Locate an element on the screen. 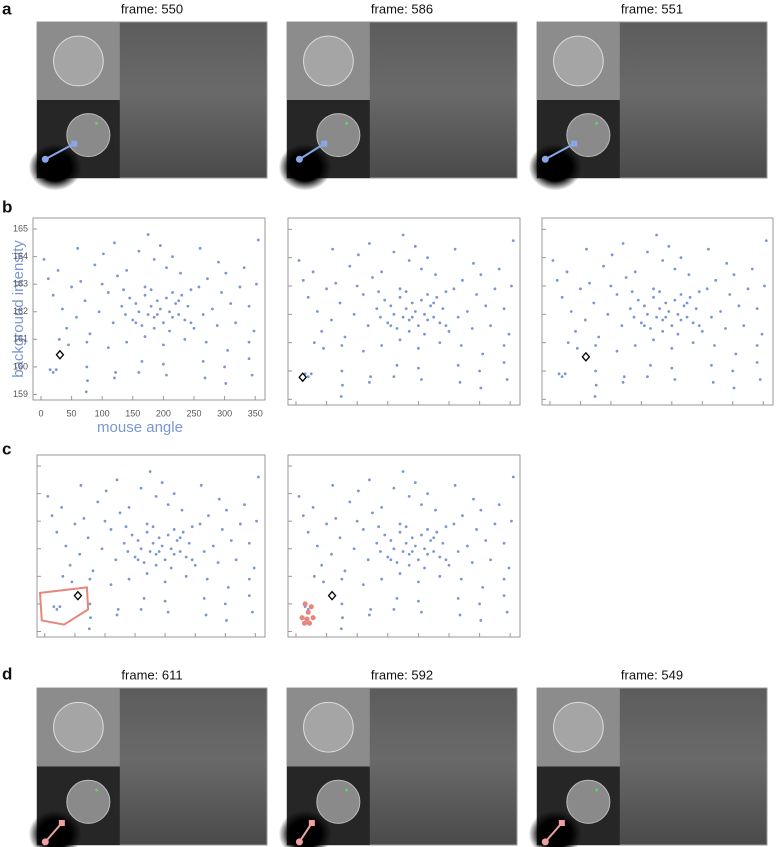  panel-letter: d is located at coordinates (7, 673).